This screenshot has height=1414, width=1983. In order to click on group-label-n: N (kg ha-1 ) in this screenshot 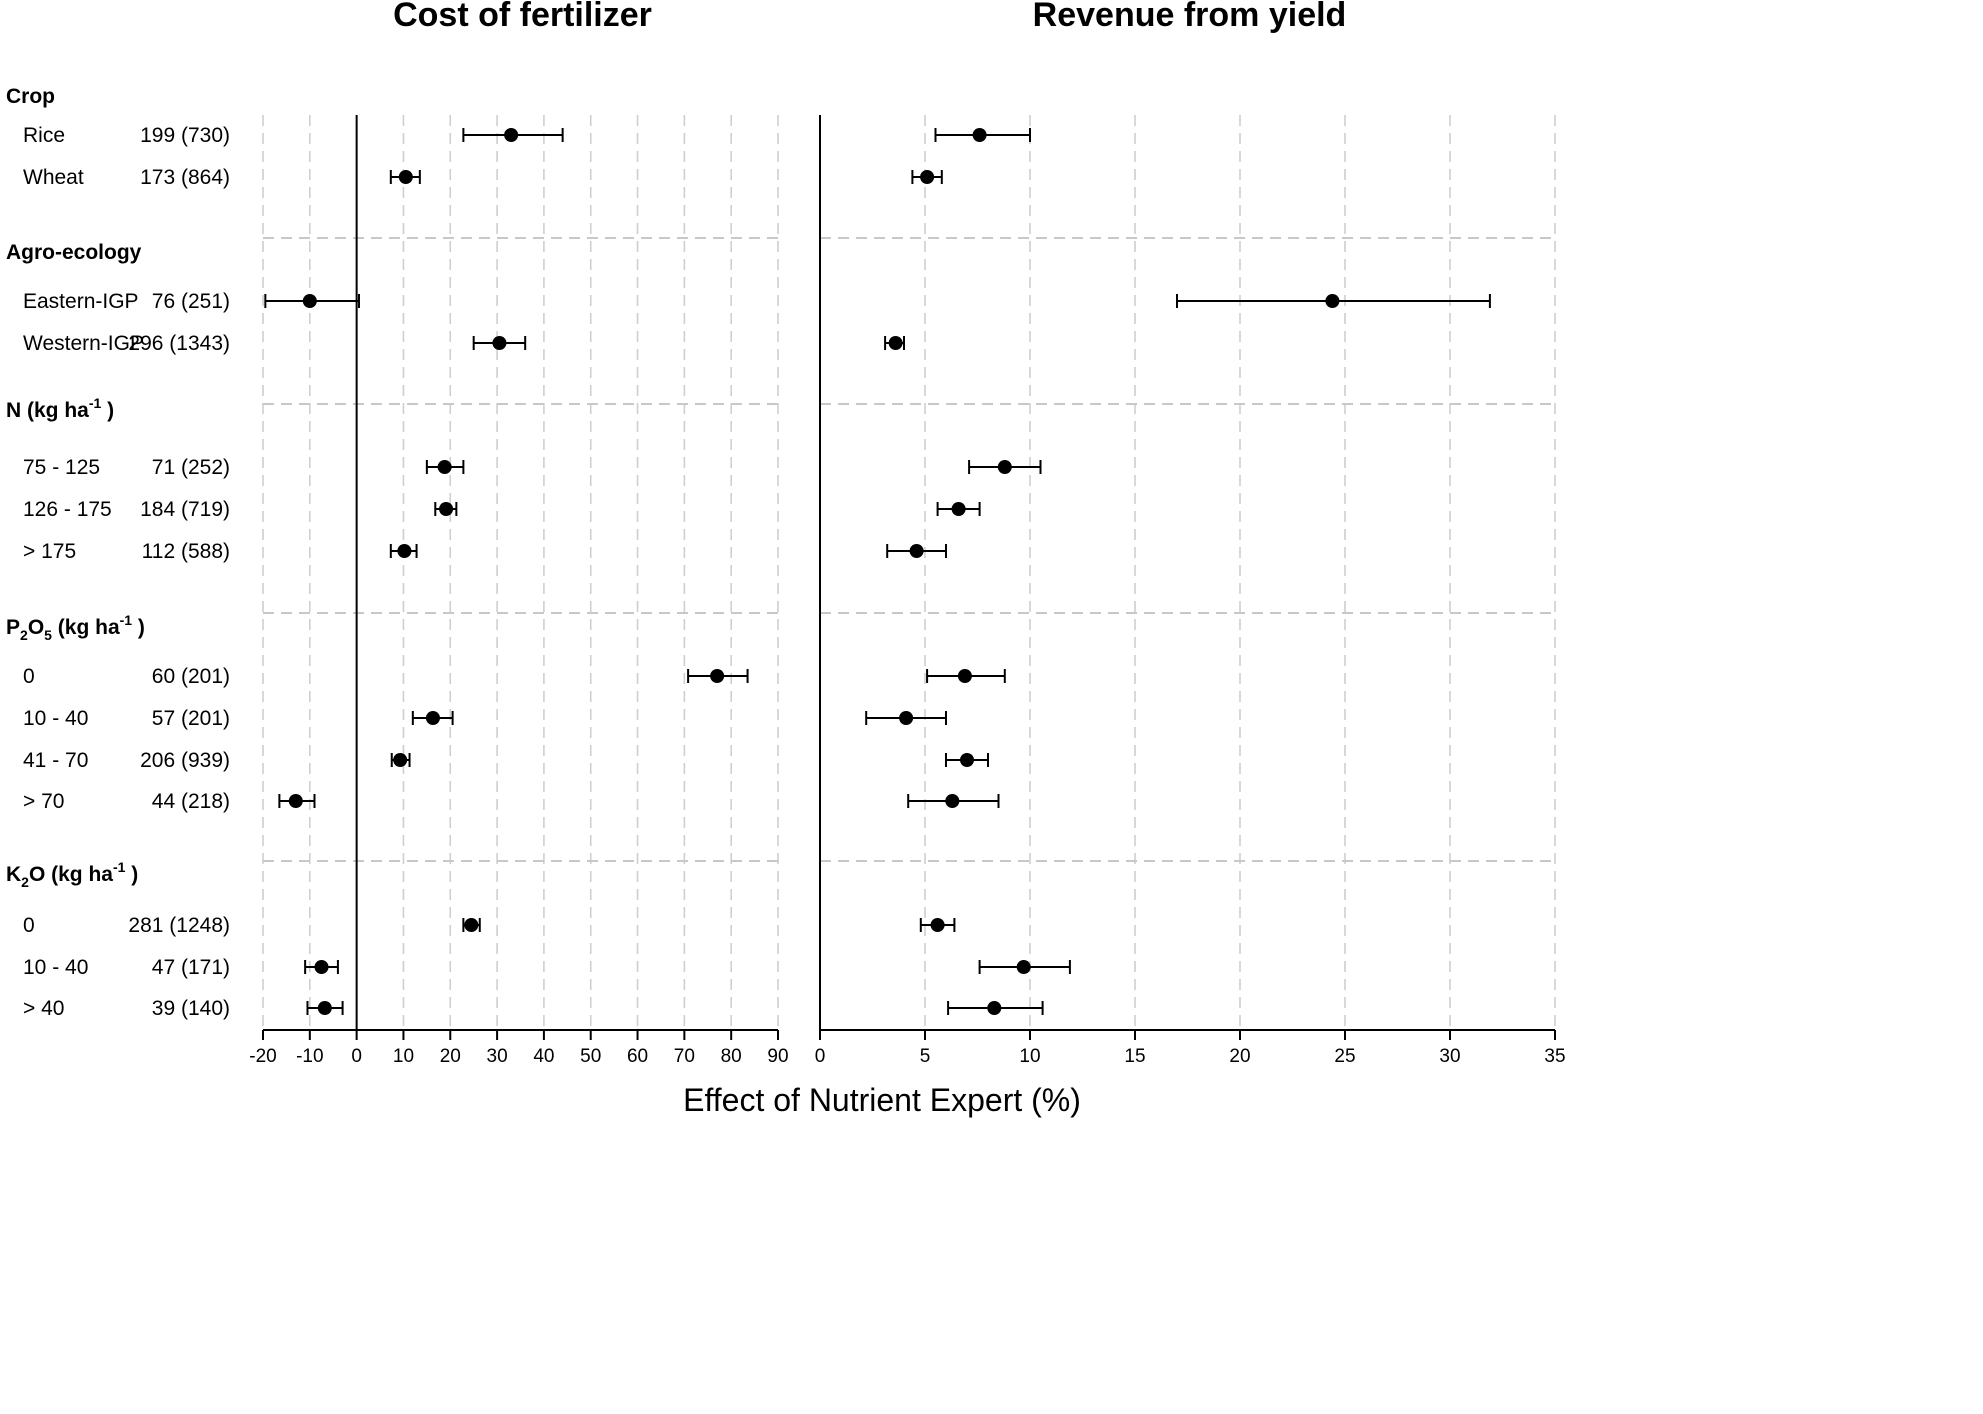, I will do `click(60, 408)`.